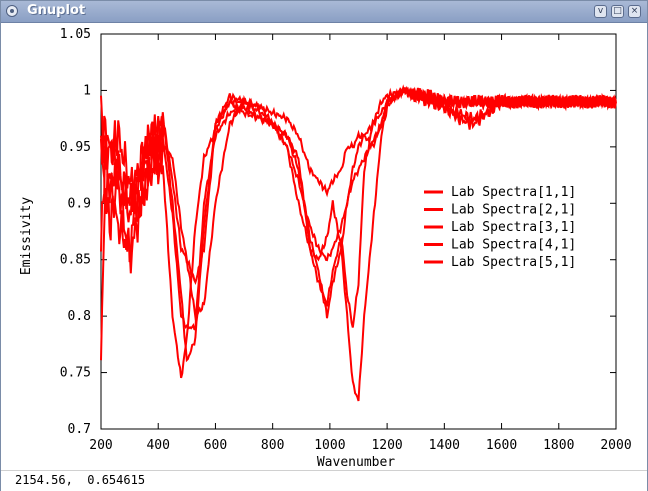 The width and height of the screenshot is (648, 491). I want to click on legend-entry: Lab Spectra[1,1], so click(513, 192).